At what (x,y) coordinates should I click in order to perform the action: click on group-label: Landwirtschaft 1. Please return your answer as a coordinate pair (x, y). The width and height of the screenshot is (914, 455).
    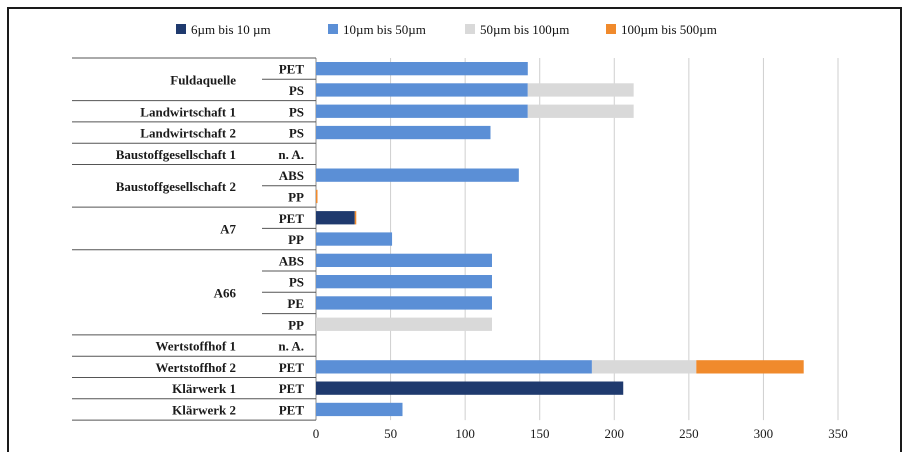
    Looking at the image, I should click on (188, 111).